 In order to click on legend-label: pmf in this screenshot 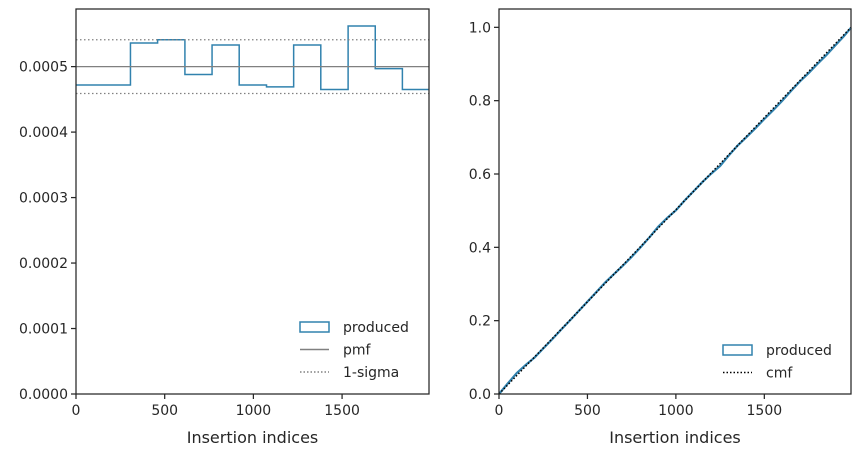, I will do `click(357, 351)`.